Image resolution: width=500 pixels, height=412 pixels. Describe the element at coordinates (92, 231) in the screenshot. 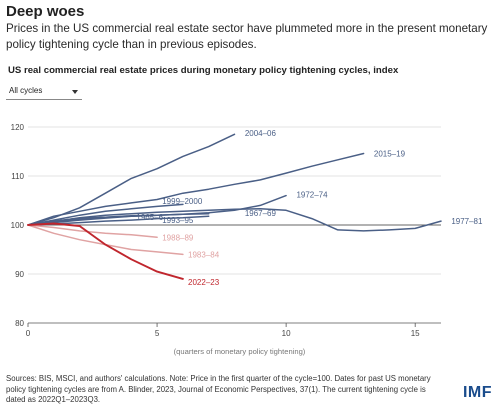

I see `series-line-1988–89` at that location.